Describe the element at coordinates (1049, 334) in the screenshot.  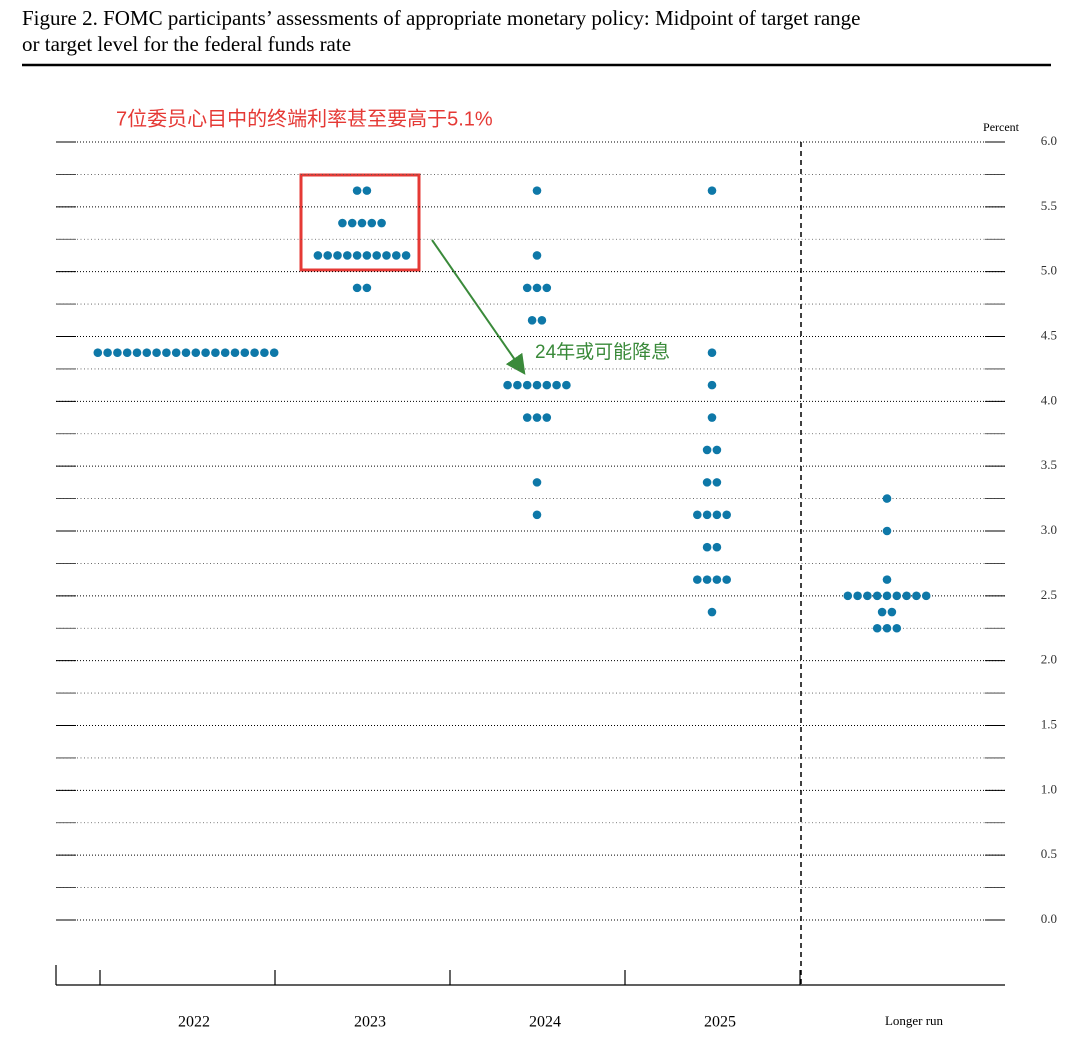
I see `y-tick-label: 4.5` at that location.